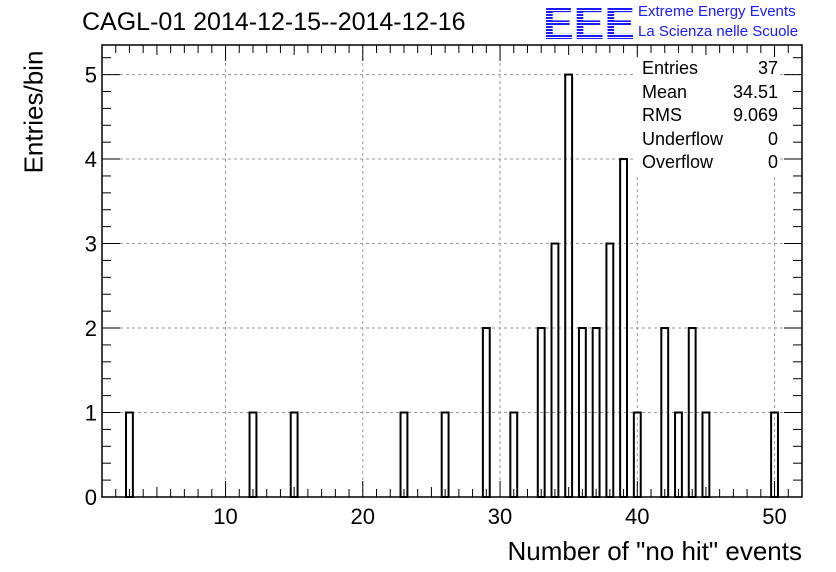 The height and width of the screenshot is (572, 836). What do you see at coordinates (707, 69) in the screenshot?
I see `stats-row: Entries 37` at bounding box center [707, 69].